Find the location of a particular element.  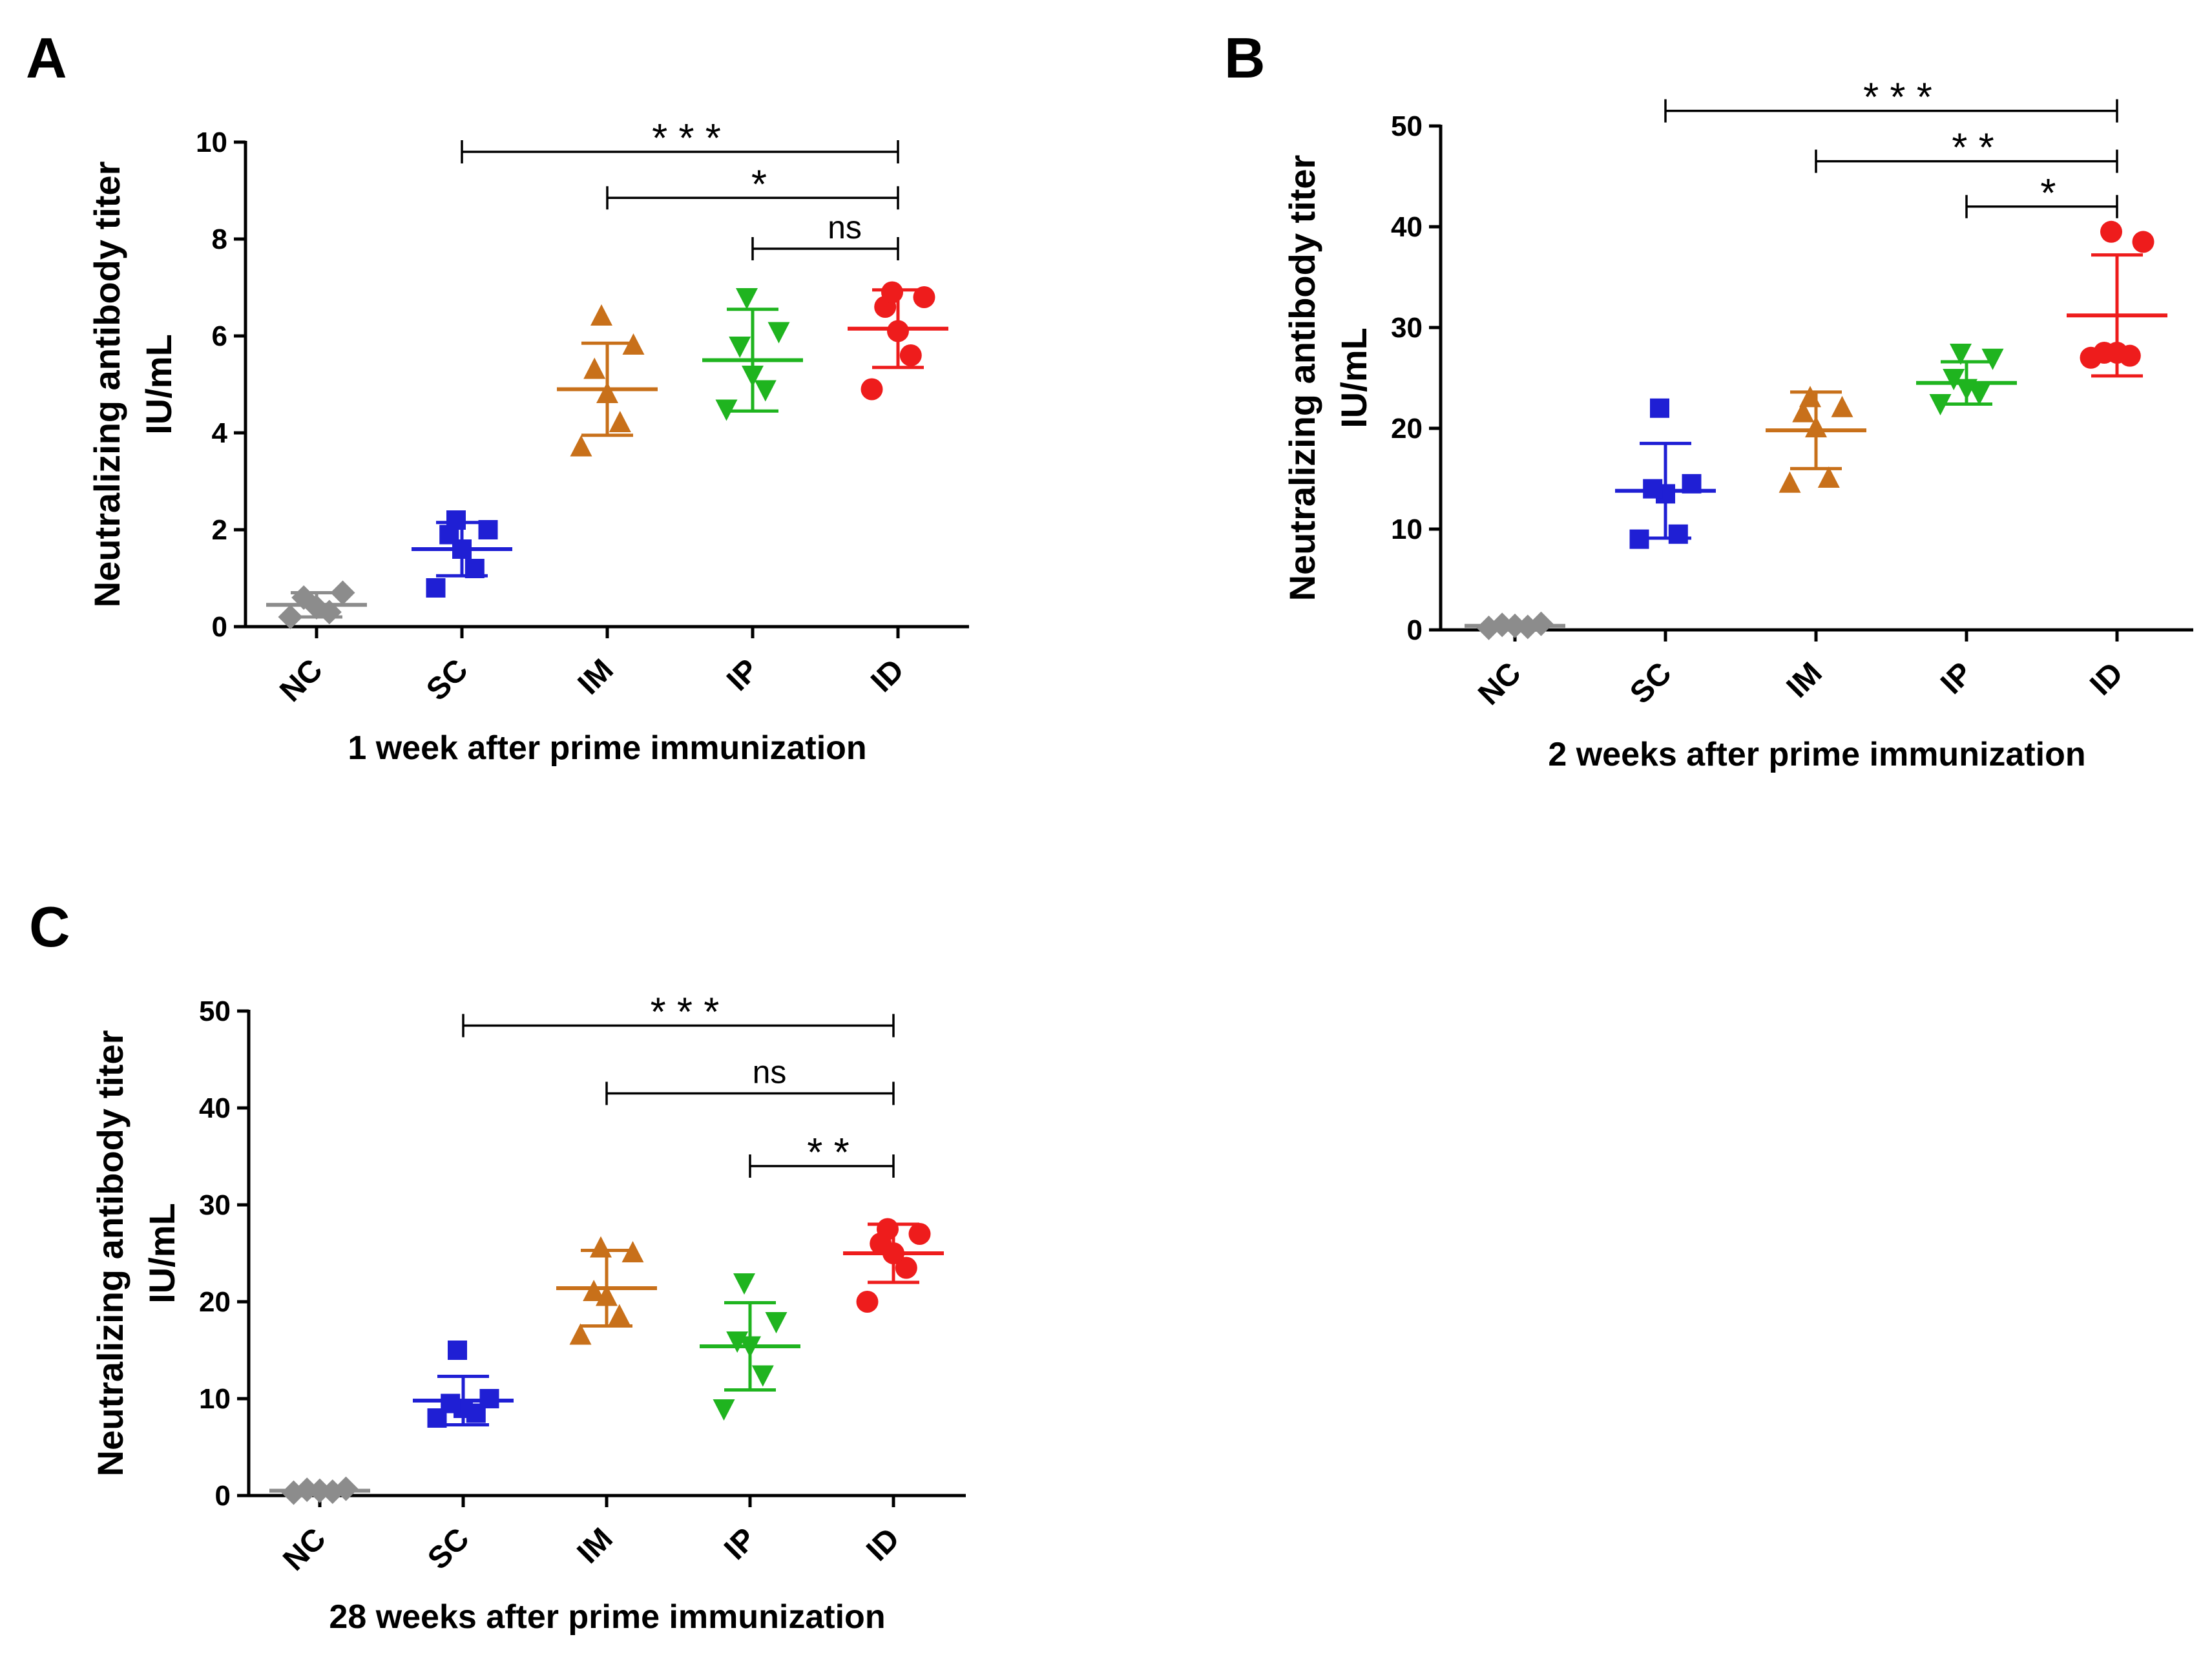

group-SC is located at coordinates (462, 554).